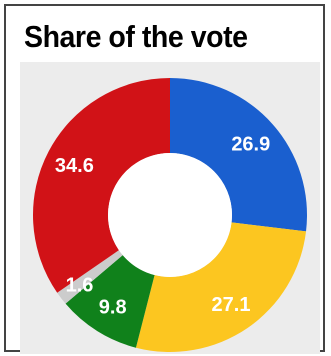  I want to click on chart-title: Share of the vote, so click(136, 36).